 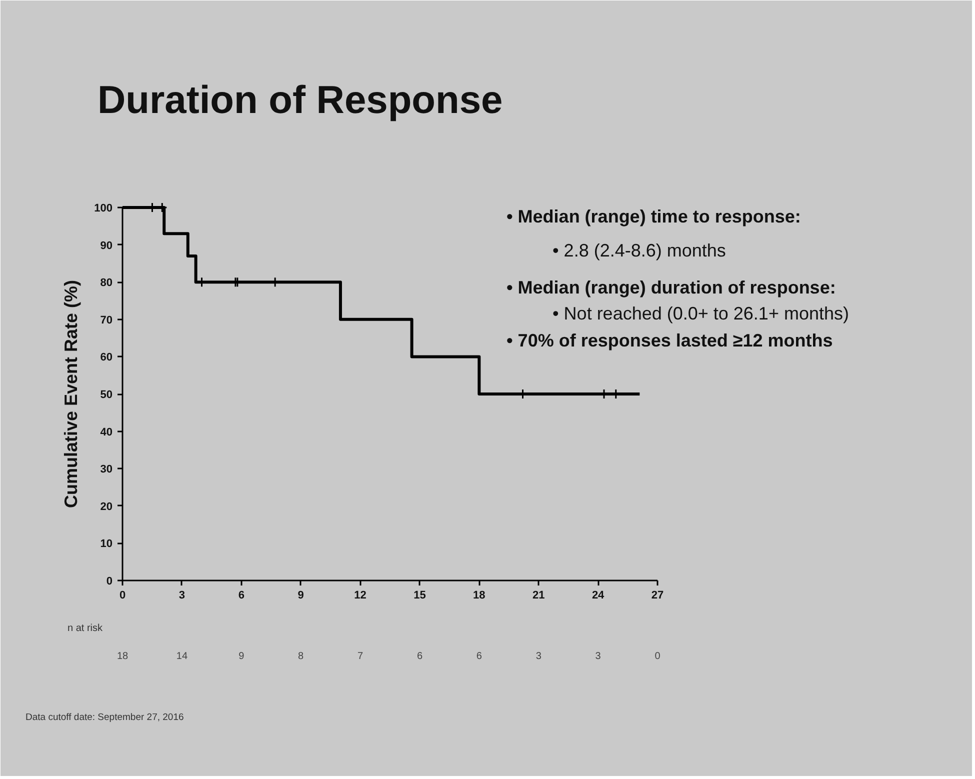 What do you see at coordinates (653, 216) in the screenshot?
I see `annotation: • Median (range) time to response:` at bounding box center [653, 216].